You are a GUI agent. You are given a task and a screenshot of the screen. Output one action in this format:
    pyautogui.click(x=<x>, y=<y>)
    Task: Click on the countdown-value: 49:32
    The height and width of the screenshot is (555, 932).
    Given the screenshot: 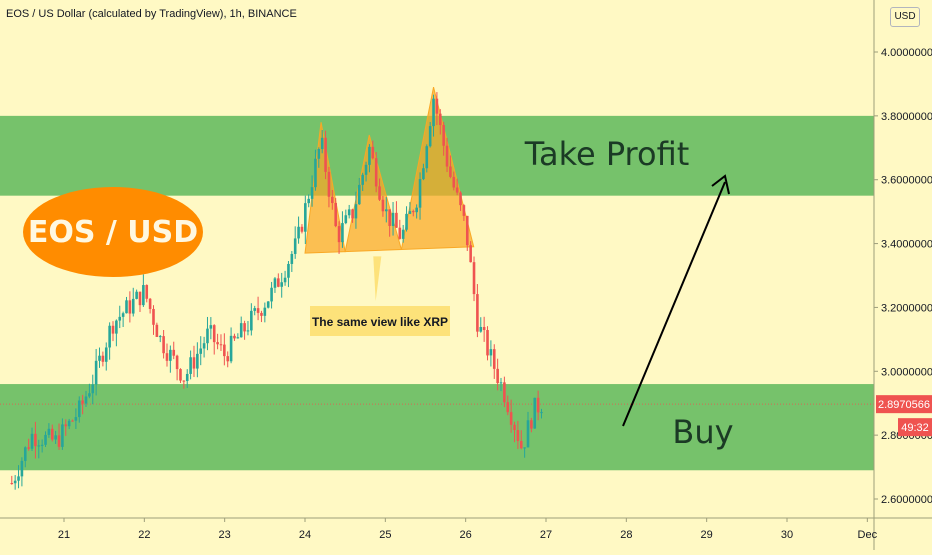 What is the action you would take?
    pyautogui.click(x=915, y=428)
    